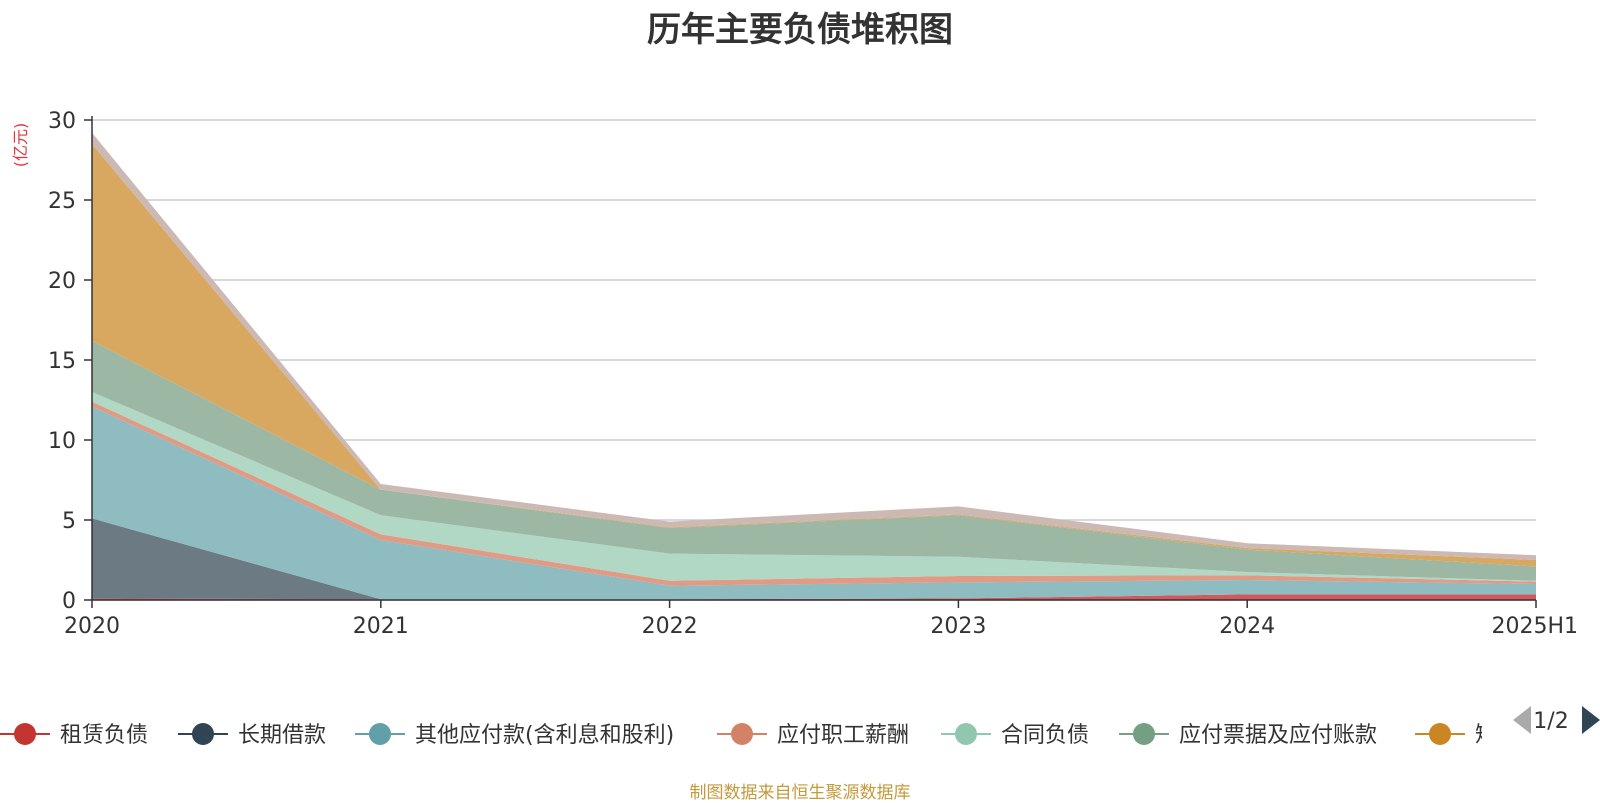 The height and width of the screenshot is (803, 1600). What do you see at coordinates (62, 361) in the screenshot?
I see `y-tick-label: 15` at bounding box center [62, 361].